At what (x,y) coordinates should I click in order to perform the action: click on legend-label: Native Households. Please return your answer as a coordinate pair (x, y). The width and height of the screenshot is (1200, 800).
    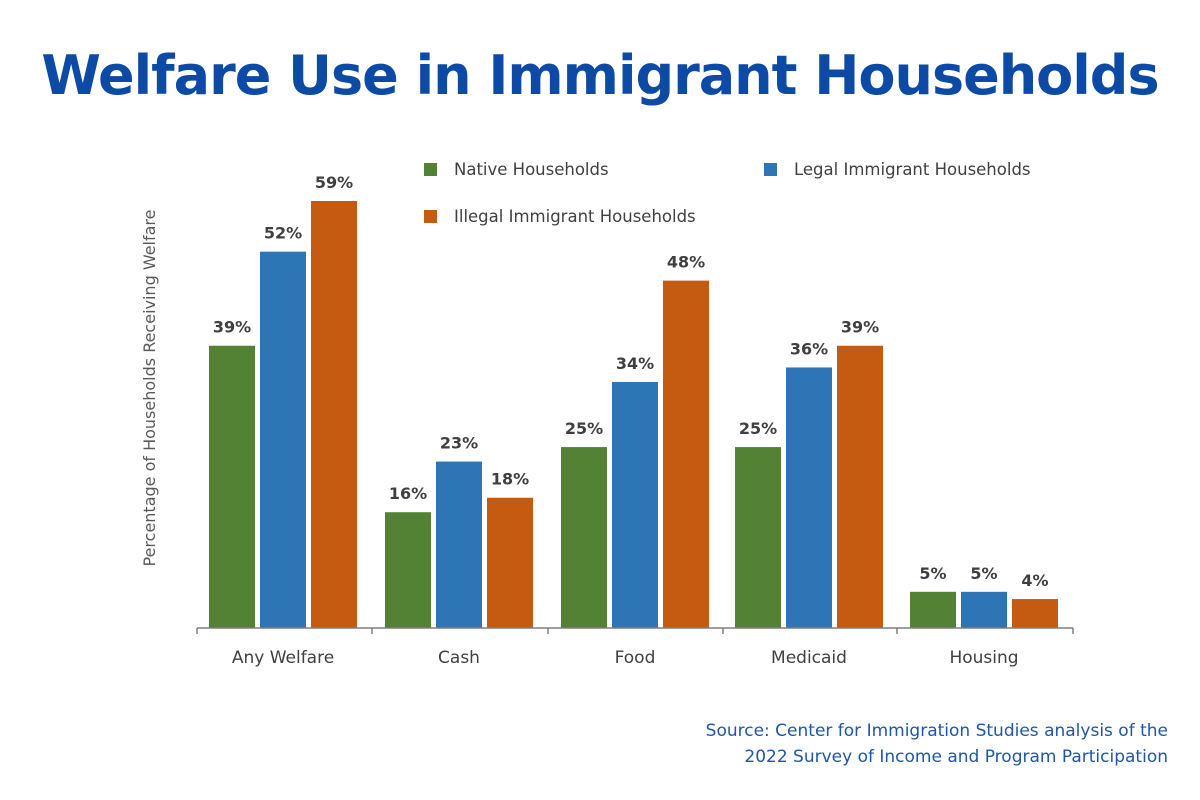
    Looking at the image, I should click on (531, 169).